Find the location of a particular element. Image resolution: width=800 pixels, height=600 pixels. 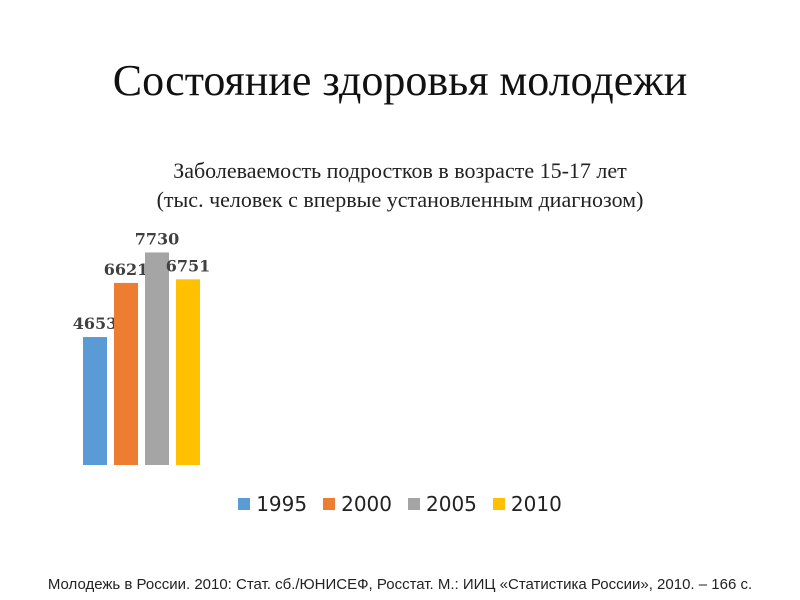

legend-item-2000: 2000 is located at coordinates (357, 504).